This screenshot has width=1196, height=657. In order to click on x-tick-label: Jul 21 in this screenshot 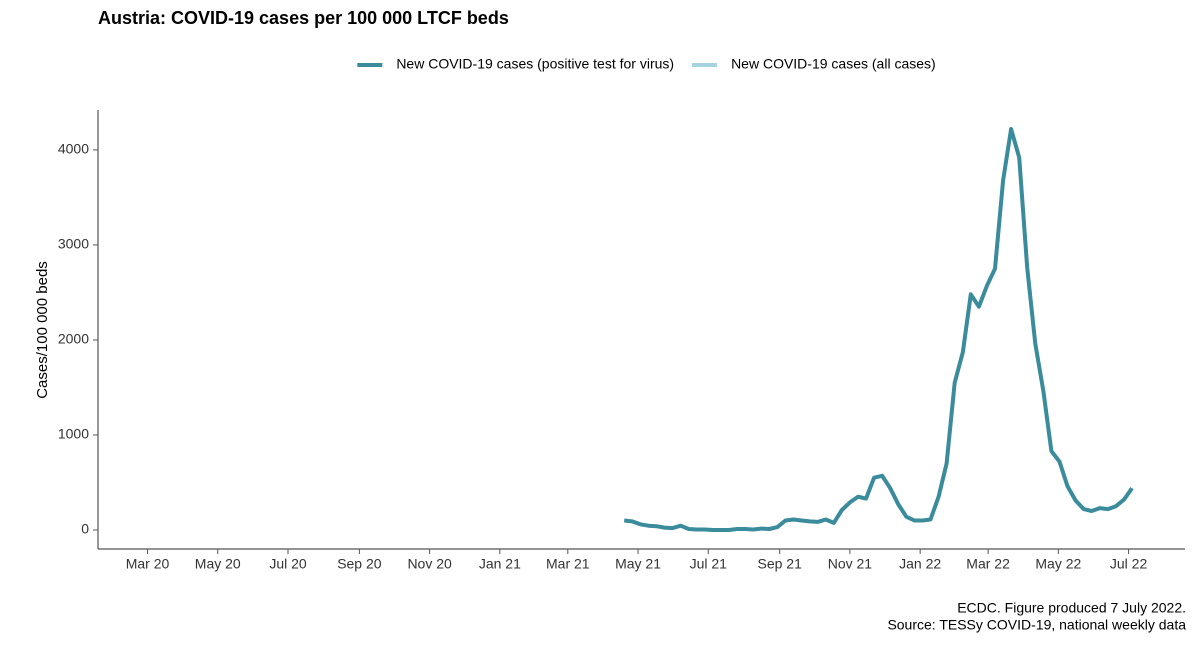, I will do `click(709, 564)`.